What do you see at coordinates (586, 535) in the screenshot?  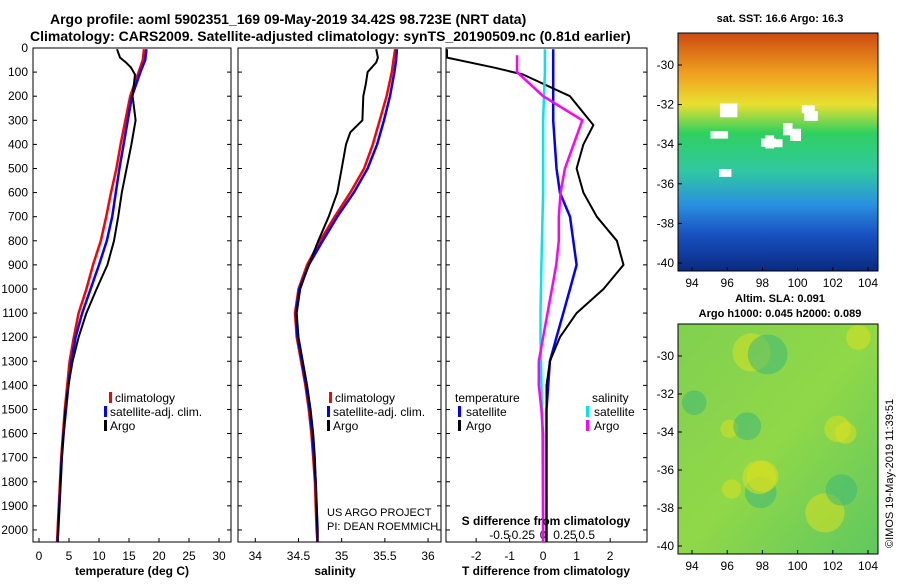 I see `s-tick-label: 0.5` at bounding box center [586, 535].